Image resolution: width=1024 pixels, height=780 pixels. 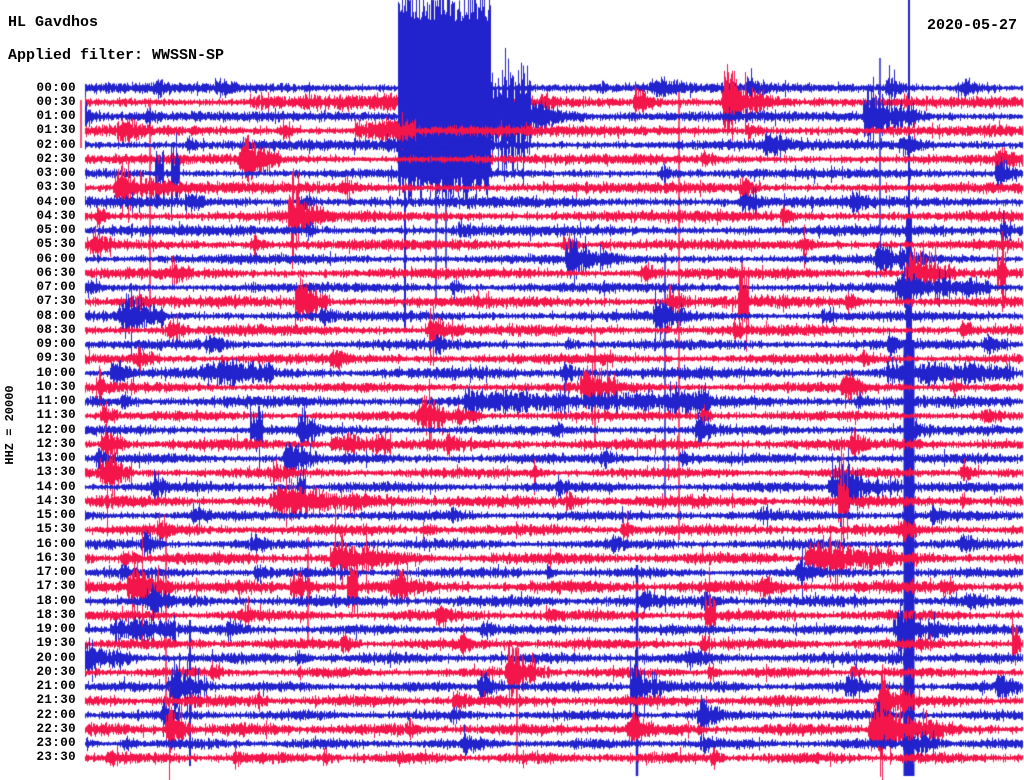 What do you see at coordinates (56, 629) in the screenshot?
I see `time-label: 19:00` at bounding box center [56, 629].